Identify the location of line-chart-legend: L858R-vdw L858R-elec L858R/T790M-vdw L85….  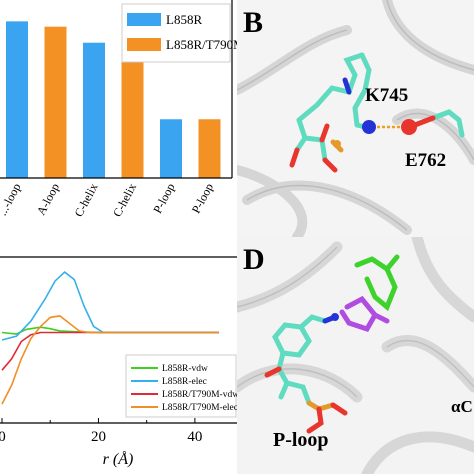
(181, 386).